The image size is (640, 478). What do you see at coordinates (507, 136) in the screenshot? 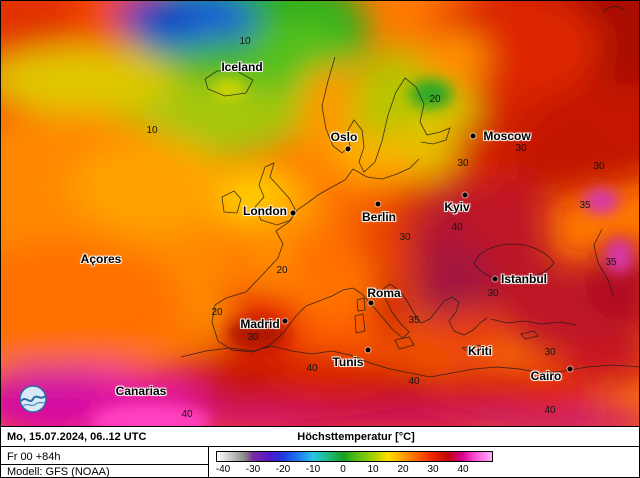
I see `city-label: Moscow` at bounding box center [507, 136].